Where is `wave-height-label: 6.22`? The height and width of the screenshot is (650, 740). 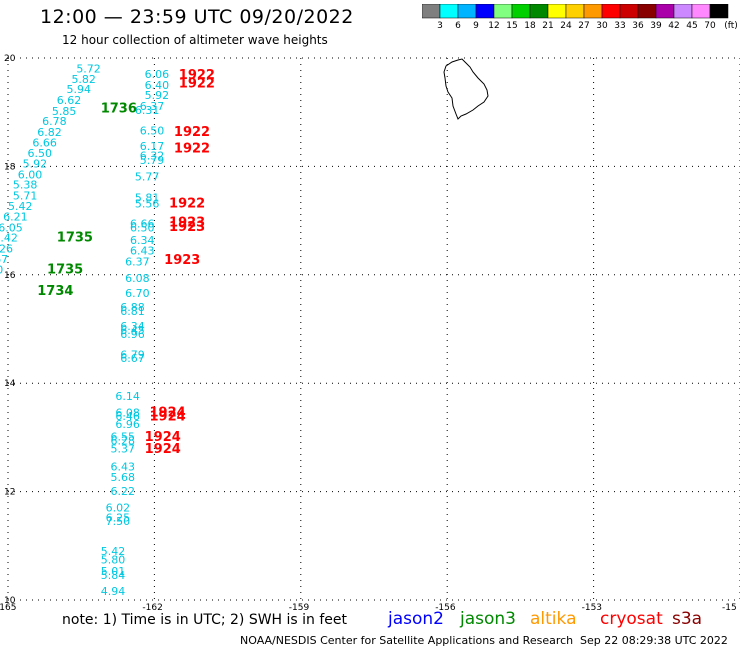
wave-height-label: 6.22 is located at coordinates (122, 491).